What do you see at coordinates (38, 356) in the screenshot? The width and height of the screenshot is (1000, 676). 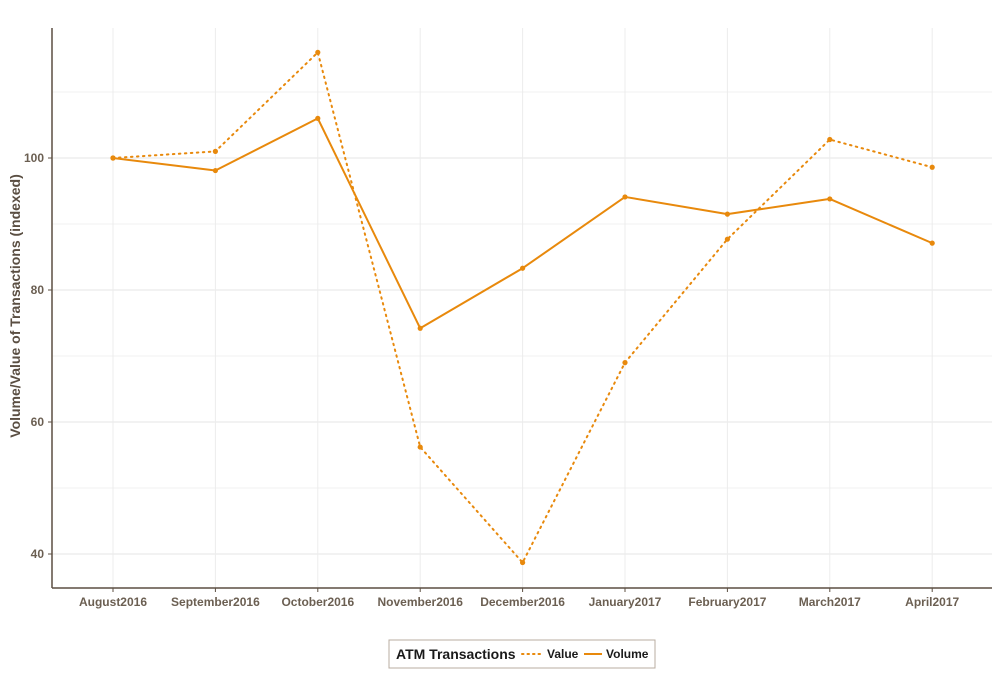 I see `y-axis-ticks: 40 60 80 100` at bounding box center [38, 356].